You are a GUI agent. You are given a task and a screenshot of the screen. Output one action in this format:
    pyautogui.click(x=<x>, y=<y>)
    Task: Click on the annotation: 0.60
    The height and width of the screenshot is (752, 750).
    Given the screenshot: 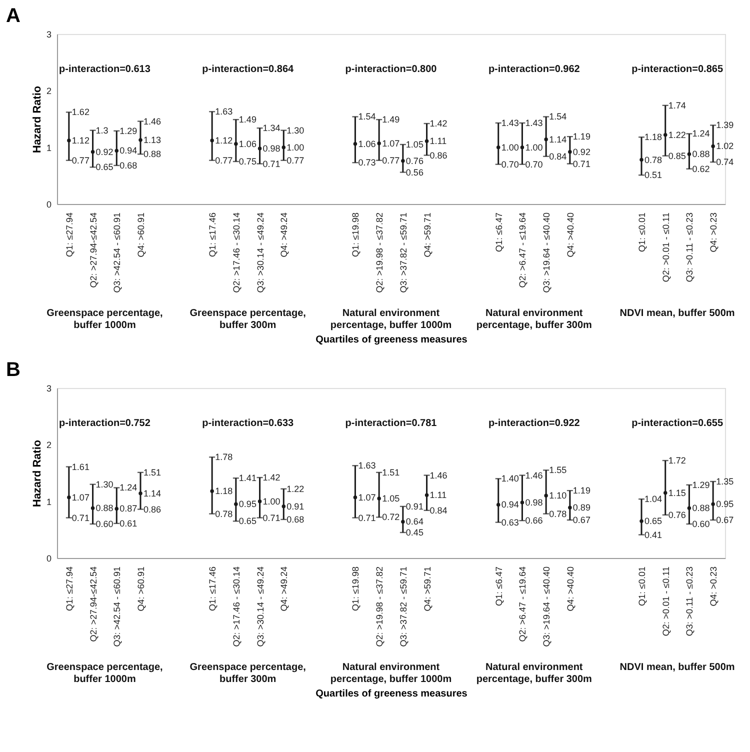 What is the action you would take?
    pyautogui.click(x=701, y=524)
    